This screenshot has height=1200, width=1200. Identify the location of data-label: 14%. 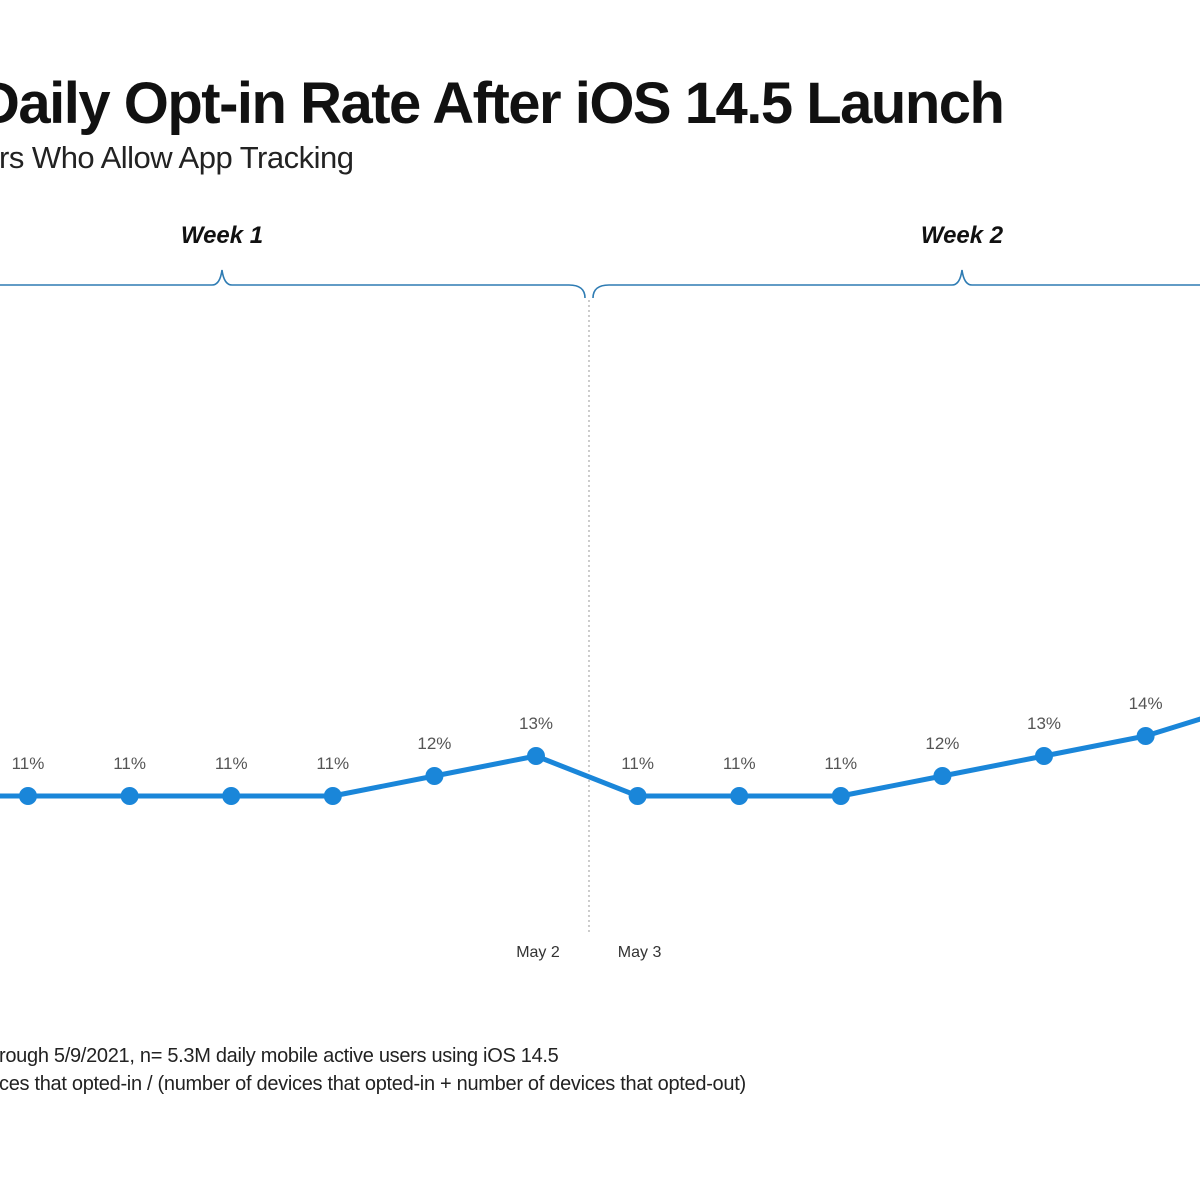
(1146, 703).